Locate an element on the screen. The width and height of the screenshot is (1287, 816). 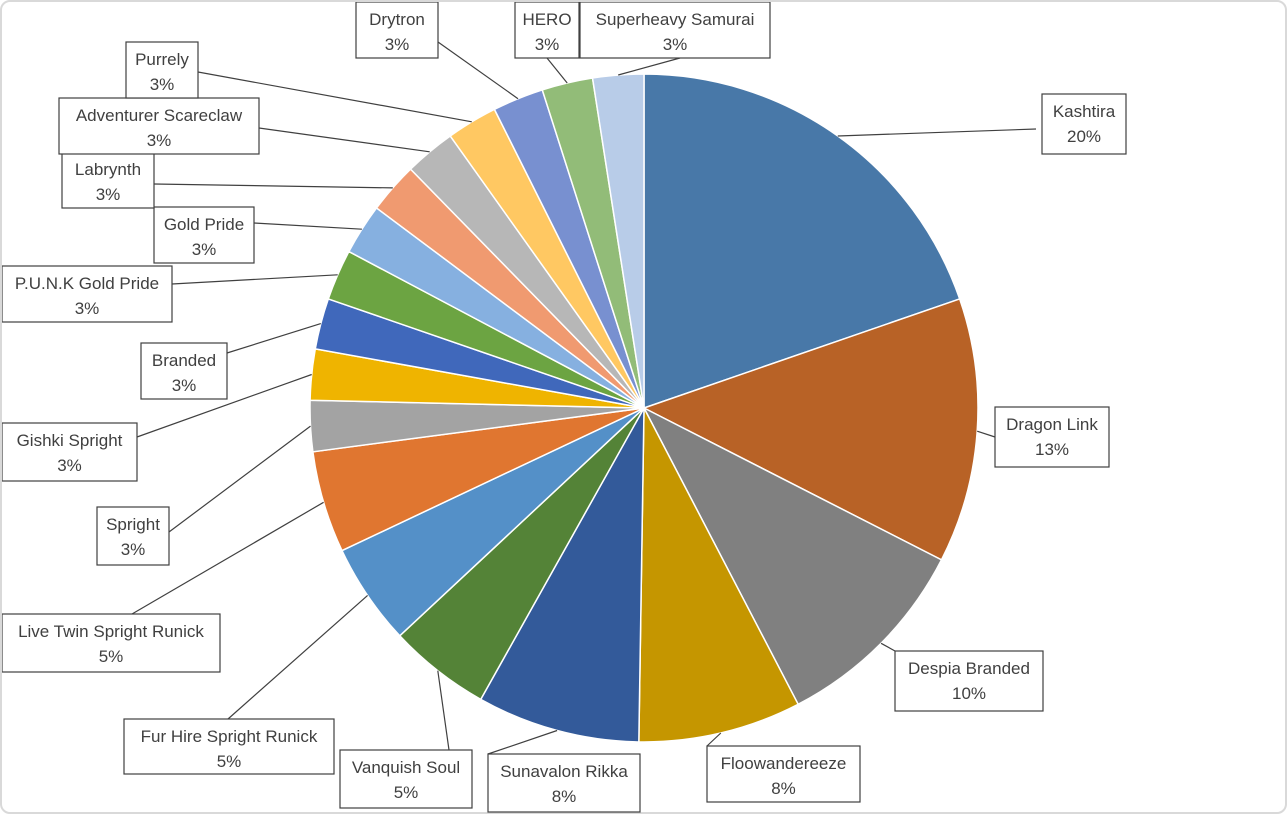
data-label-superheavy-samurai: Superheavy Samurai 3% is located at coordinates (675, 30).